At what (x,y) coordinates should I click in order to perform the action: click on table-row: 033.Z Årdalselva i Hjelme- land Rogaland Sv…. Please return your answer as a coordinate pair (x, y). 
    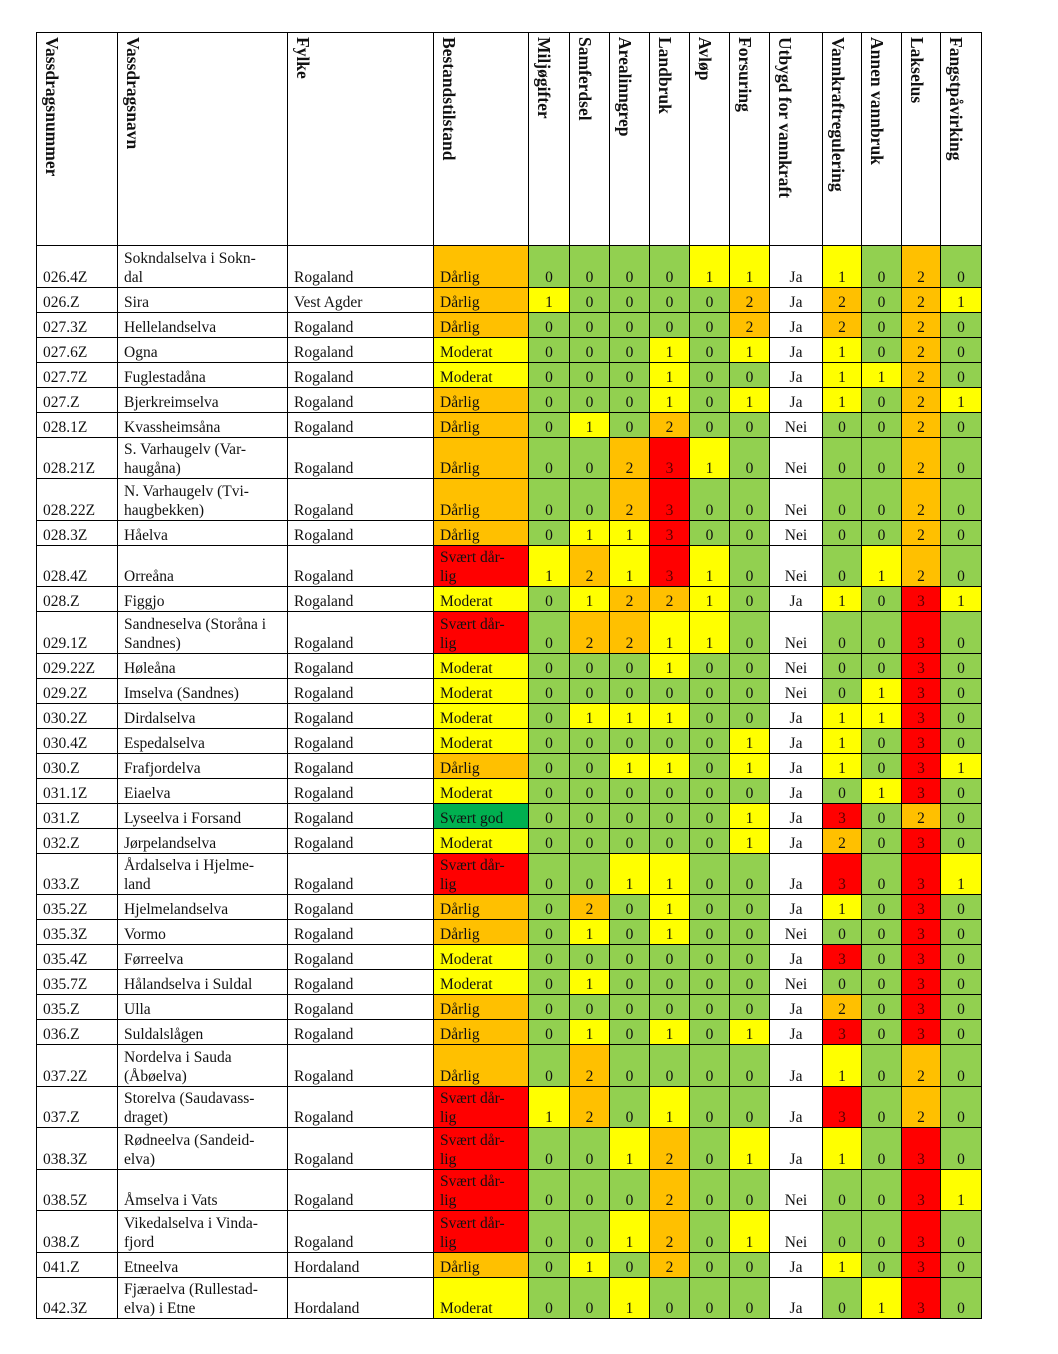
    Looking at the image, I should click on (509, 873).